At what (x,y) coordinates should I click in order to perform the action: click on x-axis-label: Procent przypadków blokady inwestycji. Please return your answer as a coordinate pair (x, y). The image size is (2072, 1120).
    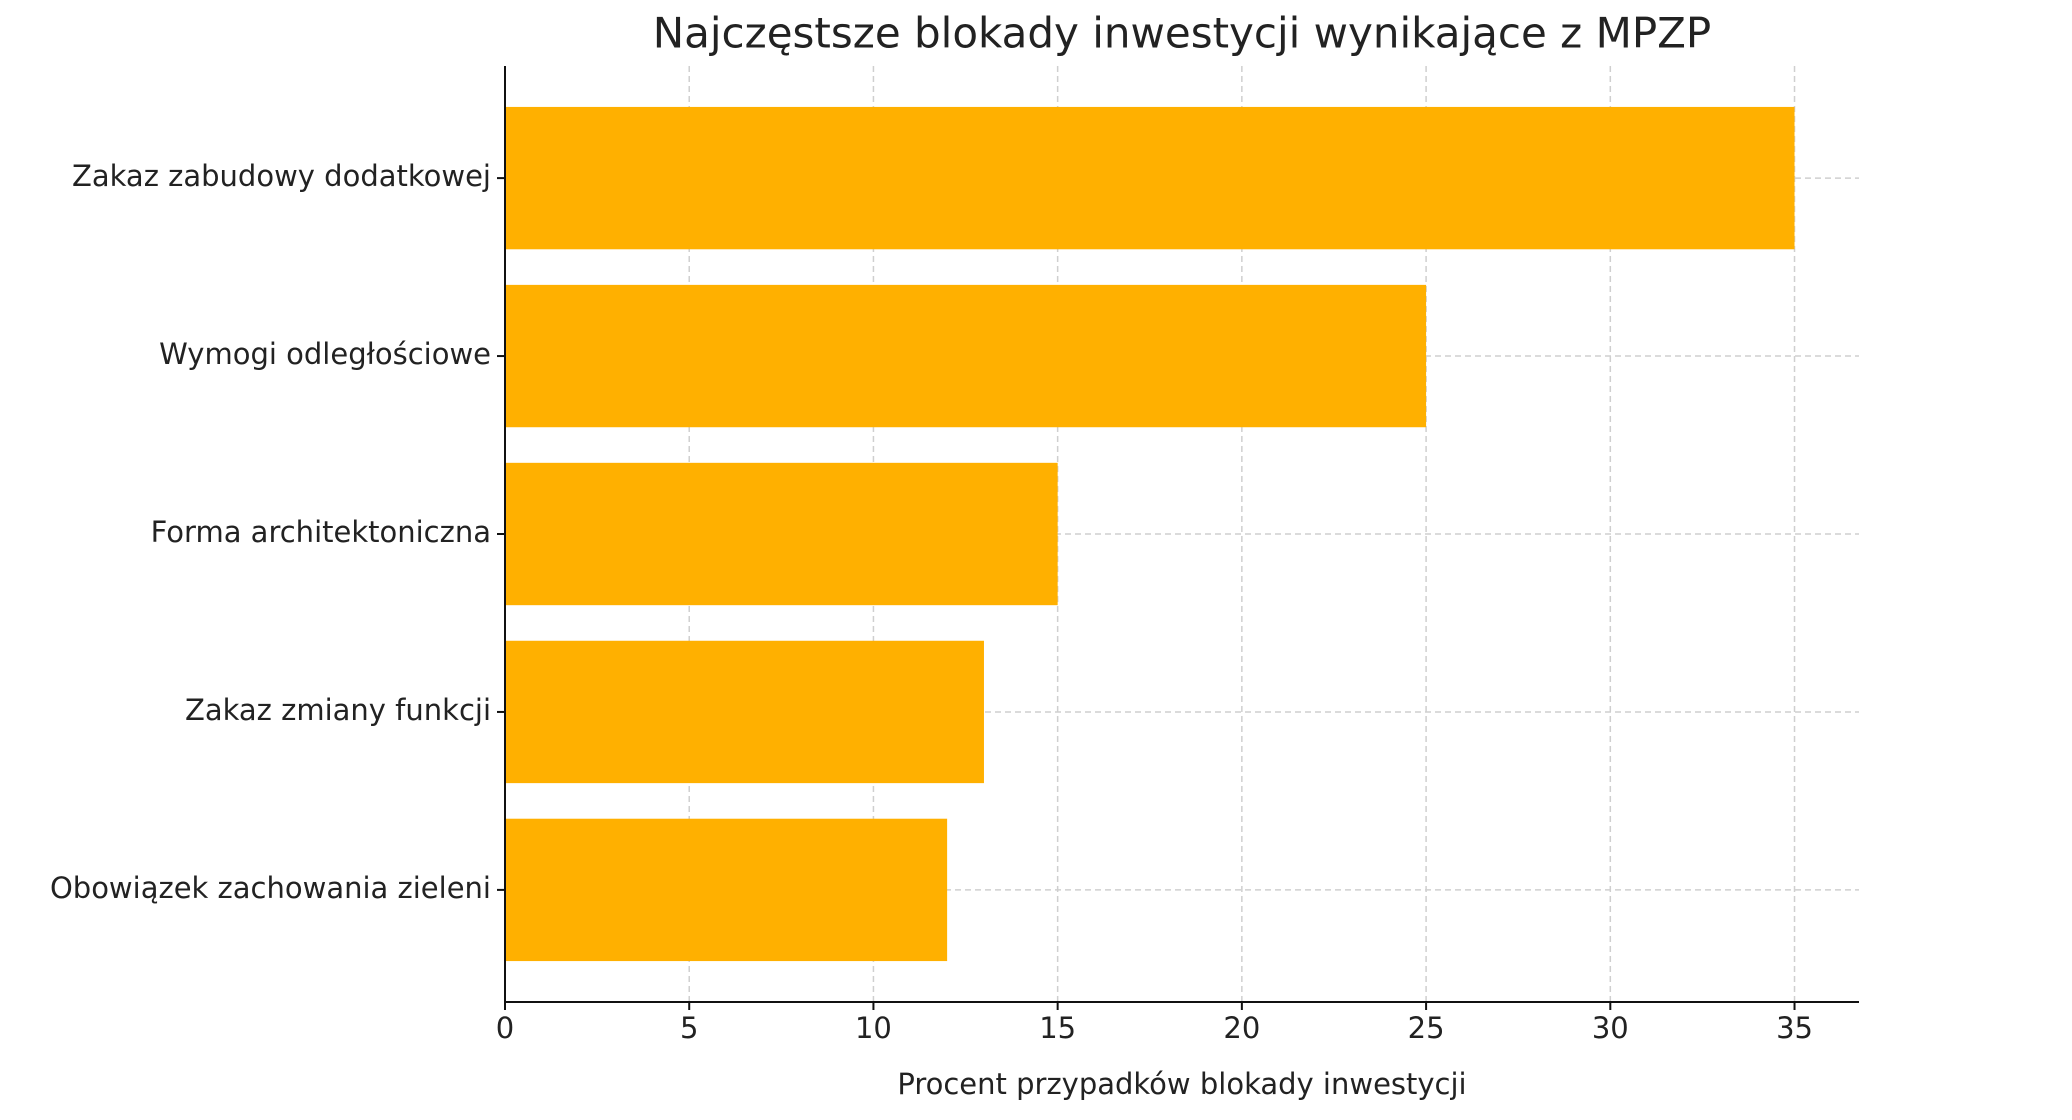
    Looking at the image, I should click on (1181, 1084).